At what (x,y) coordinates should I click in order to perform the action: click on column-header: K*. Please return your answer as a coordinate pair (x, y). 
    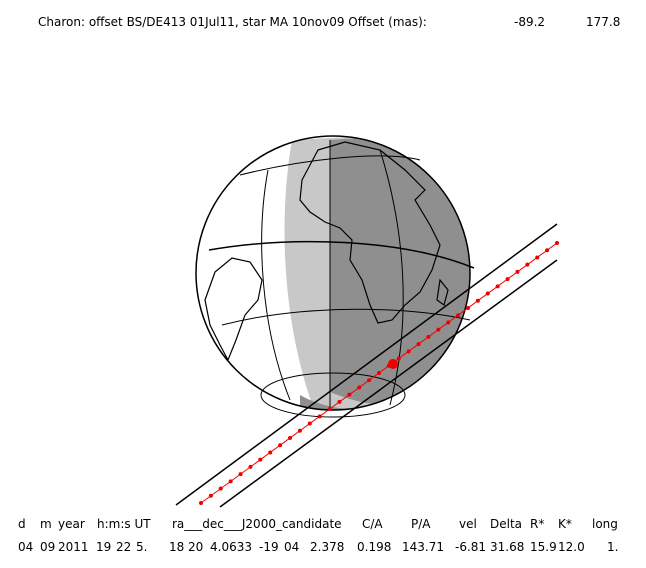
    Looking at the image, I should click on (565, 524).